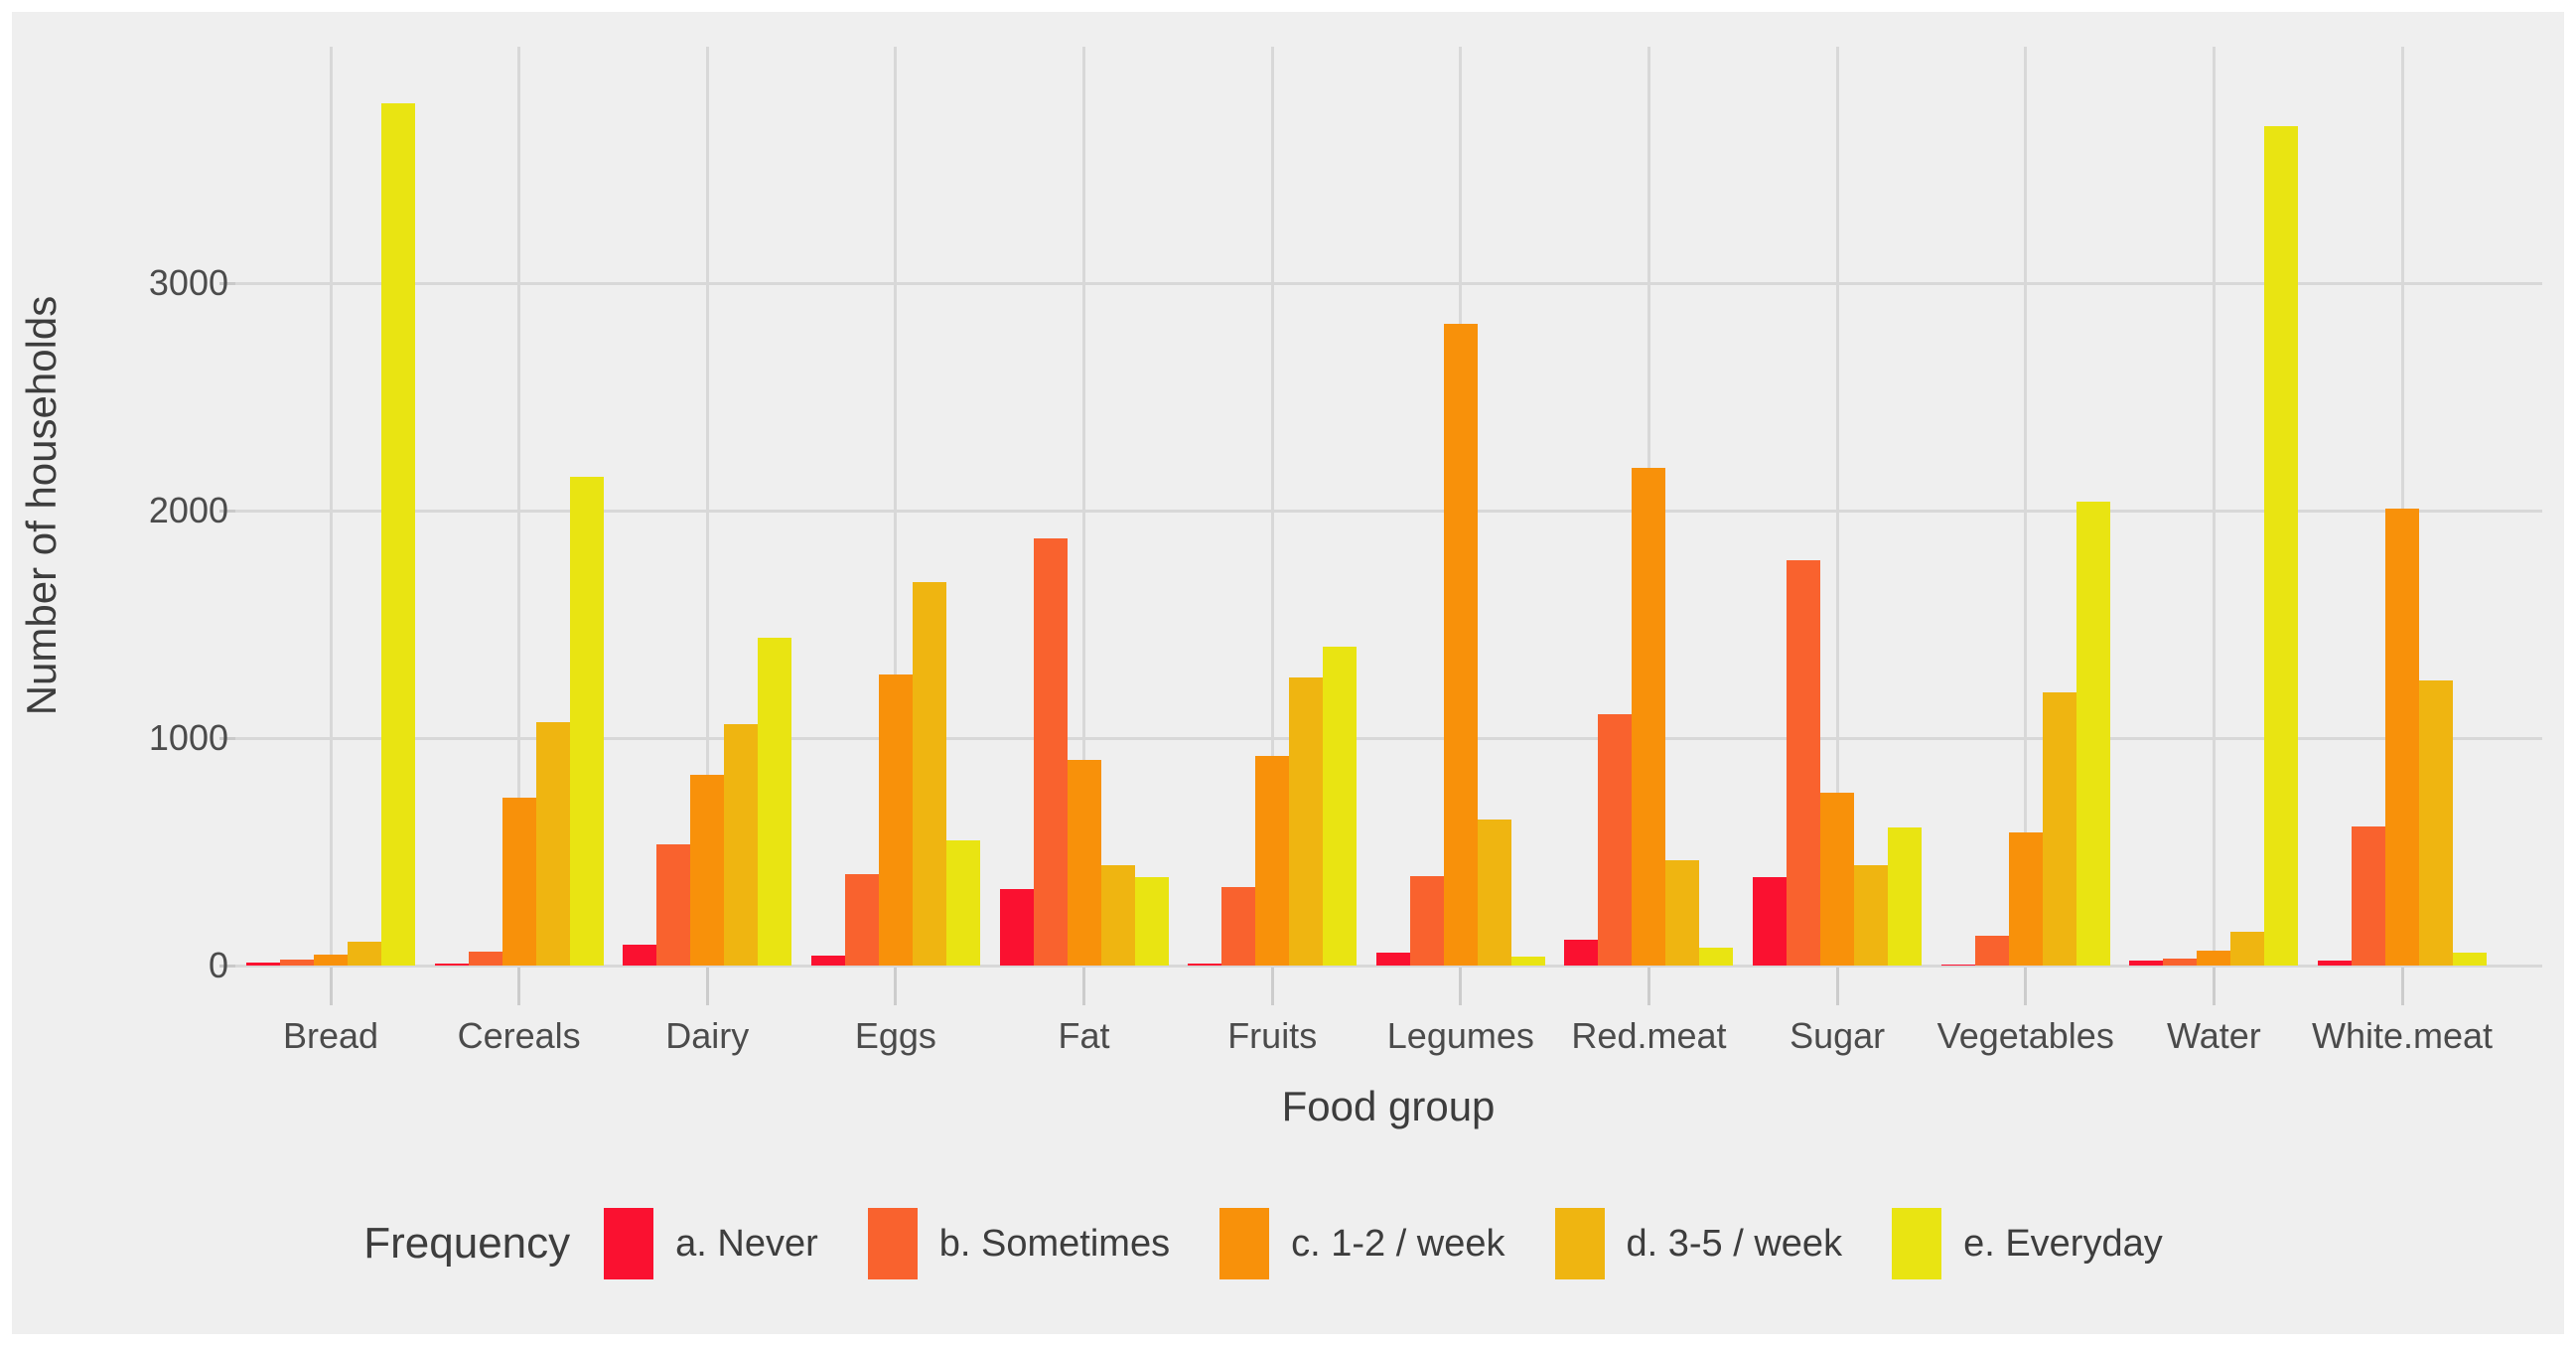  What do you see at coordinates (1388, 1106) in the screenshot?
I see `x-axis-title: Food group` at bounding box center [1388, 1106].